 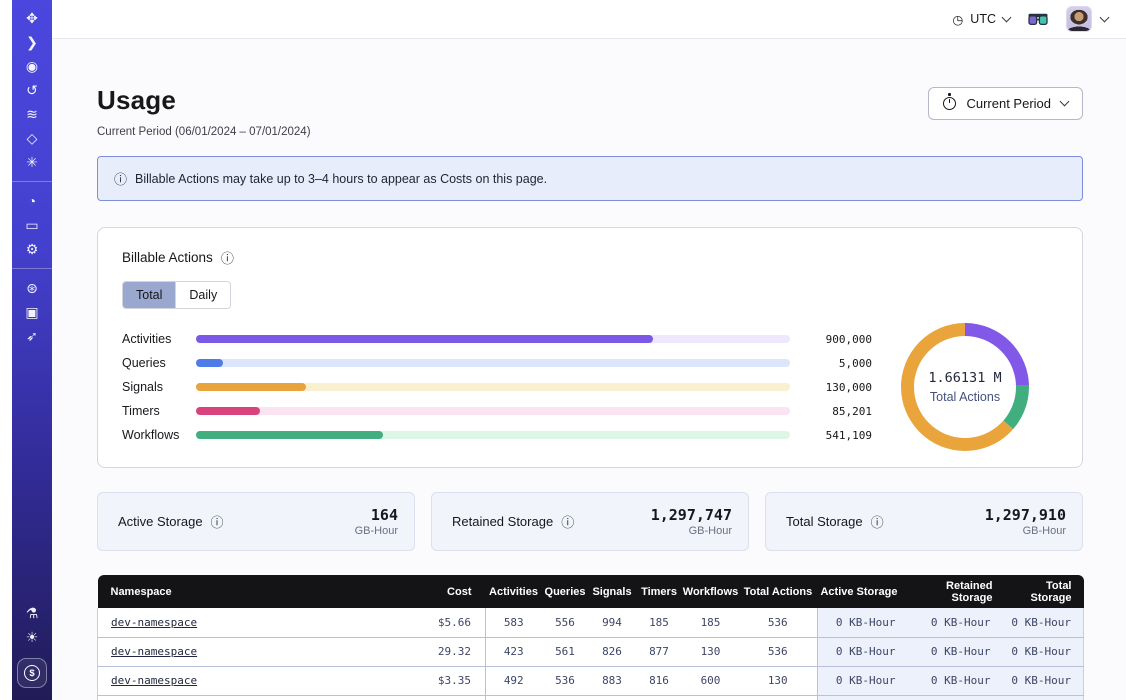 What do you see at coordinates (441, 591) in the screenshot?
I see `col-cost: Cost` at bounding box center [441, 591].